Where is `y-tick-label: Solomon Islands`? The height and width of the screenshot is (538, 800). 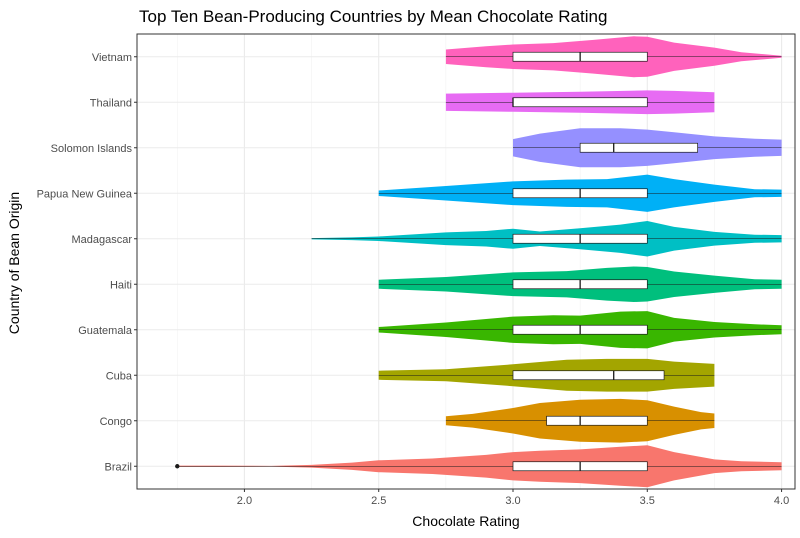
y-tick-label: Solomon Islands is located at coordinates (92, 149).